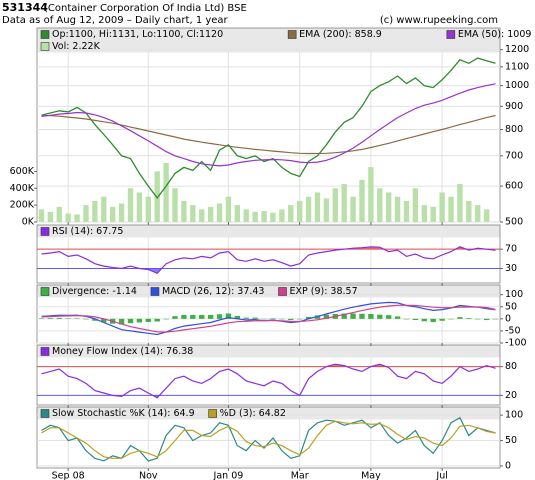  What do you see at coordinates (511, 395) in the screenshot?
I see `y-tick-label: 20` at bounding box center [511, 395].